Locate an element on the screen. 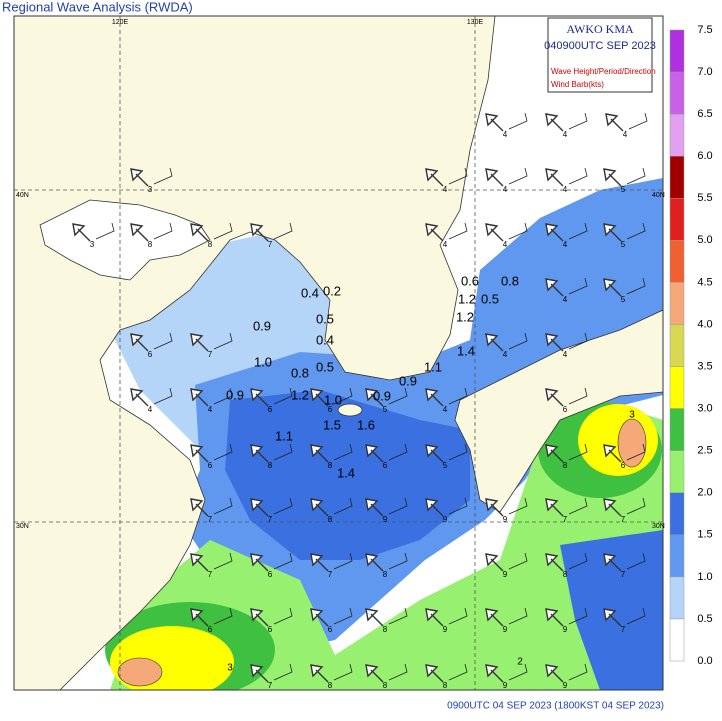 This screenshot has height=721, width=722. colorbar-label: 2.5 is located at coordinates (704, 451).